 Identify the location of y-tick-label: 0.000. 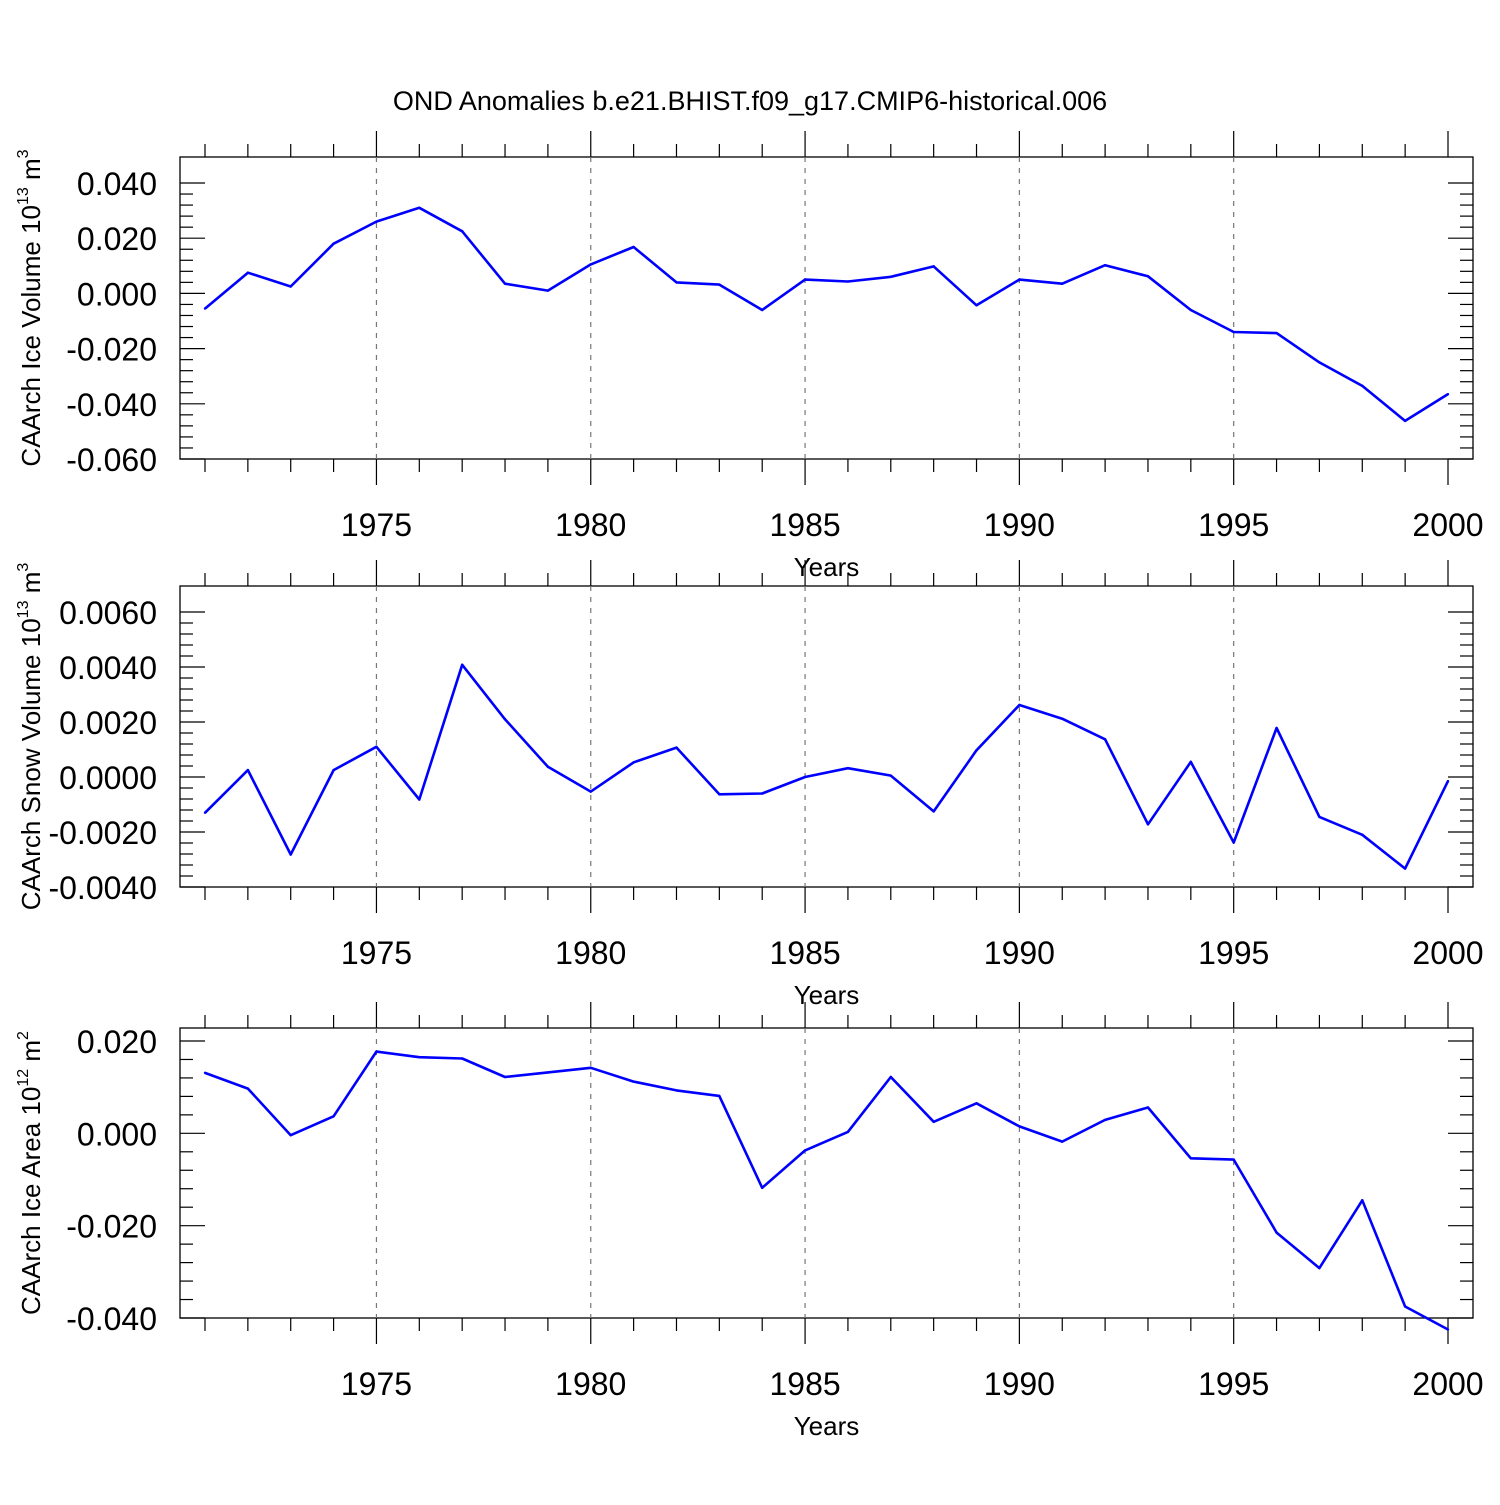
(117, 294).